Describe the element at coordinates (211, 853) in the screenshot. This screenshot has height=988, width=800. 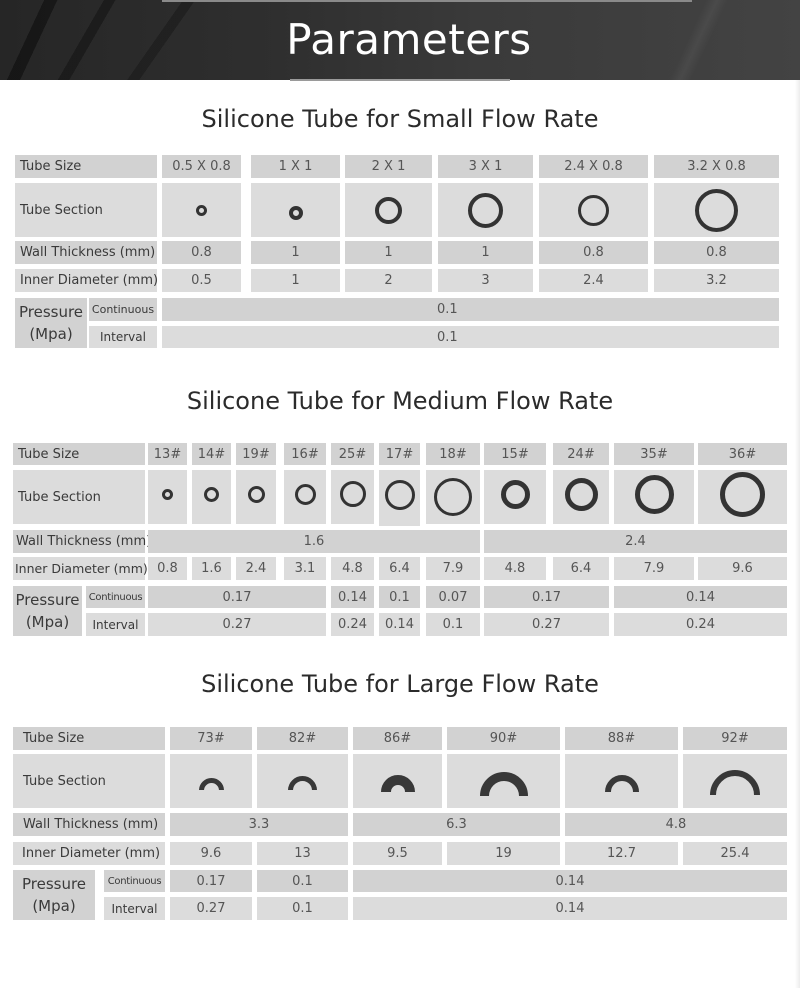
I see `inner-cell: 9.6` at that location.